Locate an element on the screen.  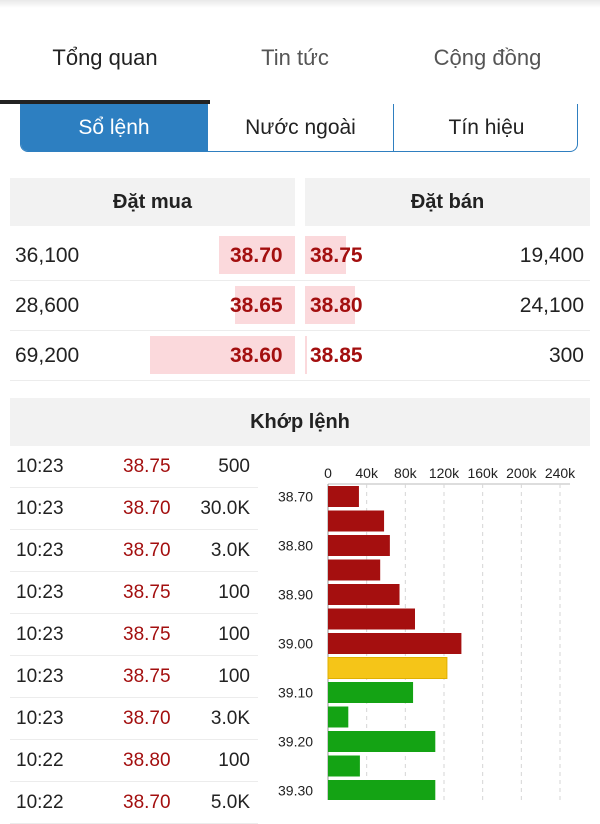
tab-overview: Tổng quan is located at coordinates (105, 57).